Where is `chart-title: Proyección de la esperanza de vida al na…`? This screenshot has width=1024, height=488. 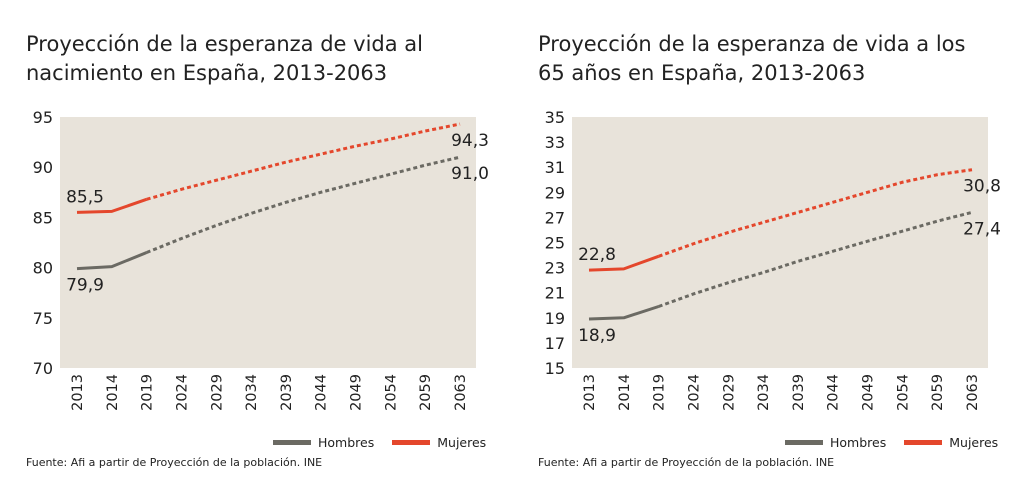
chart-title: Proyección de la esperanza de vida al na… is located at coordinates (224, 58).